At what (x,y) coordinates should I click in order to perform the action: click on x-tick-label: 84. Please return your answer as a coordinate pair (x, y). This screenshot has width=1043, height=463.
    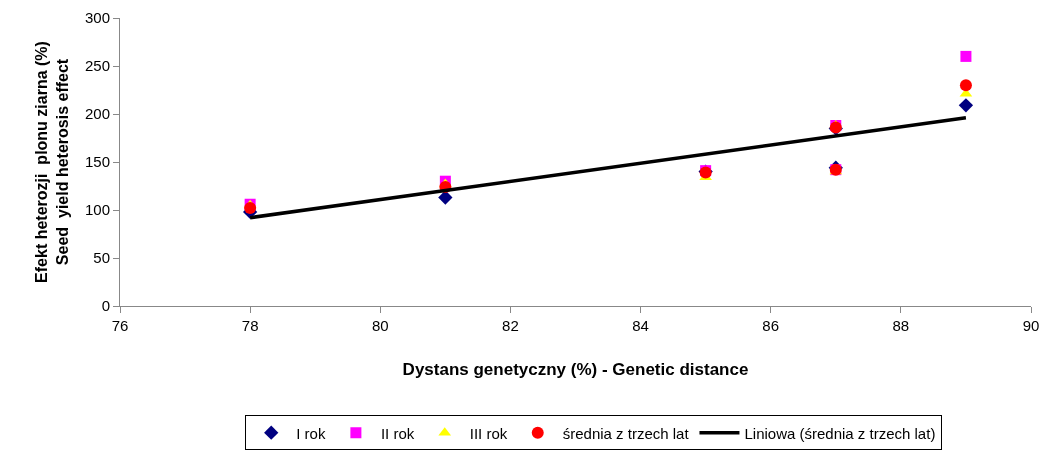
    Looking at the image, I should click on (640, 325).